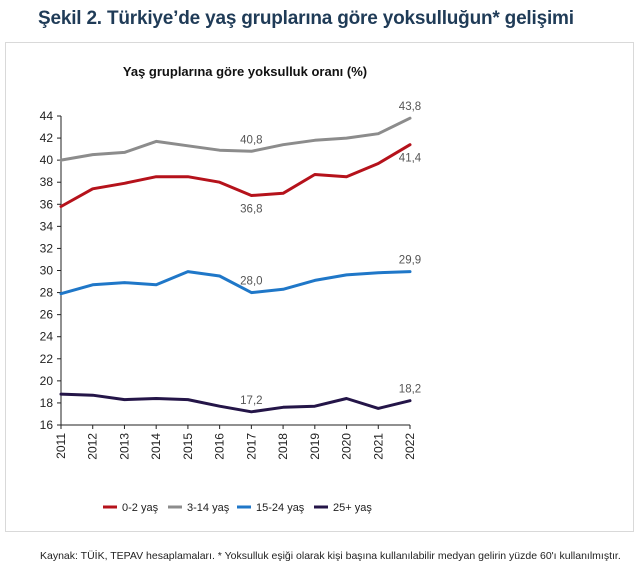 This screenshot has width=640, height=578. I want to click on y-tick-label: 26, so click(47, 315).